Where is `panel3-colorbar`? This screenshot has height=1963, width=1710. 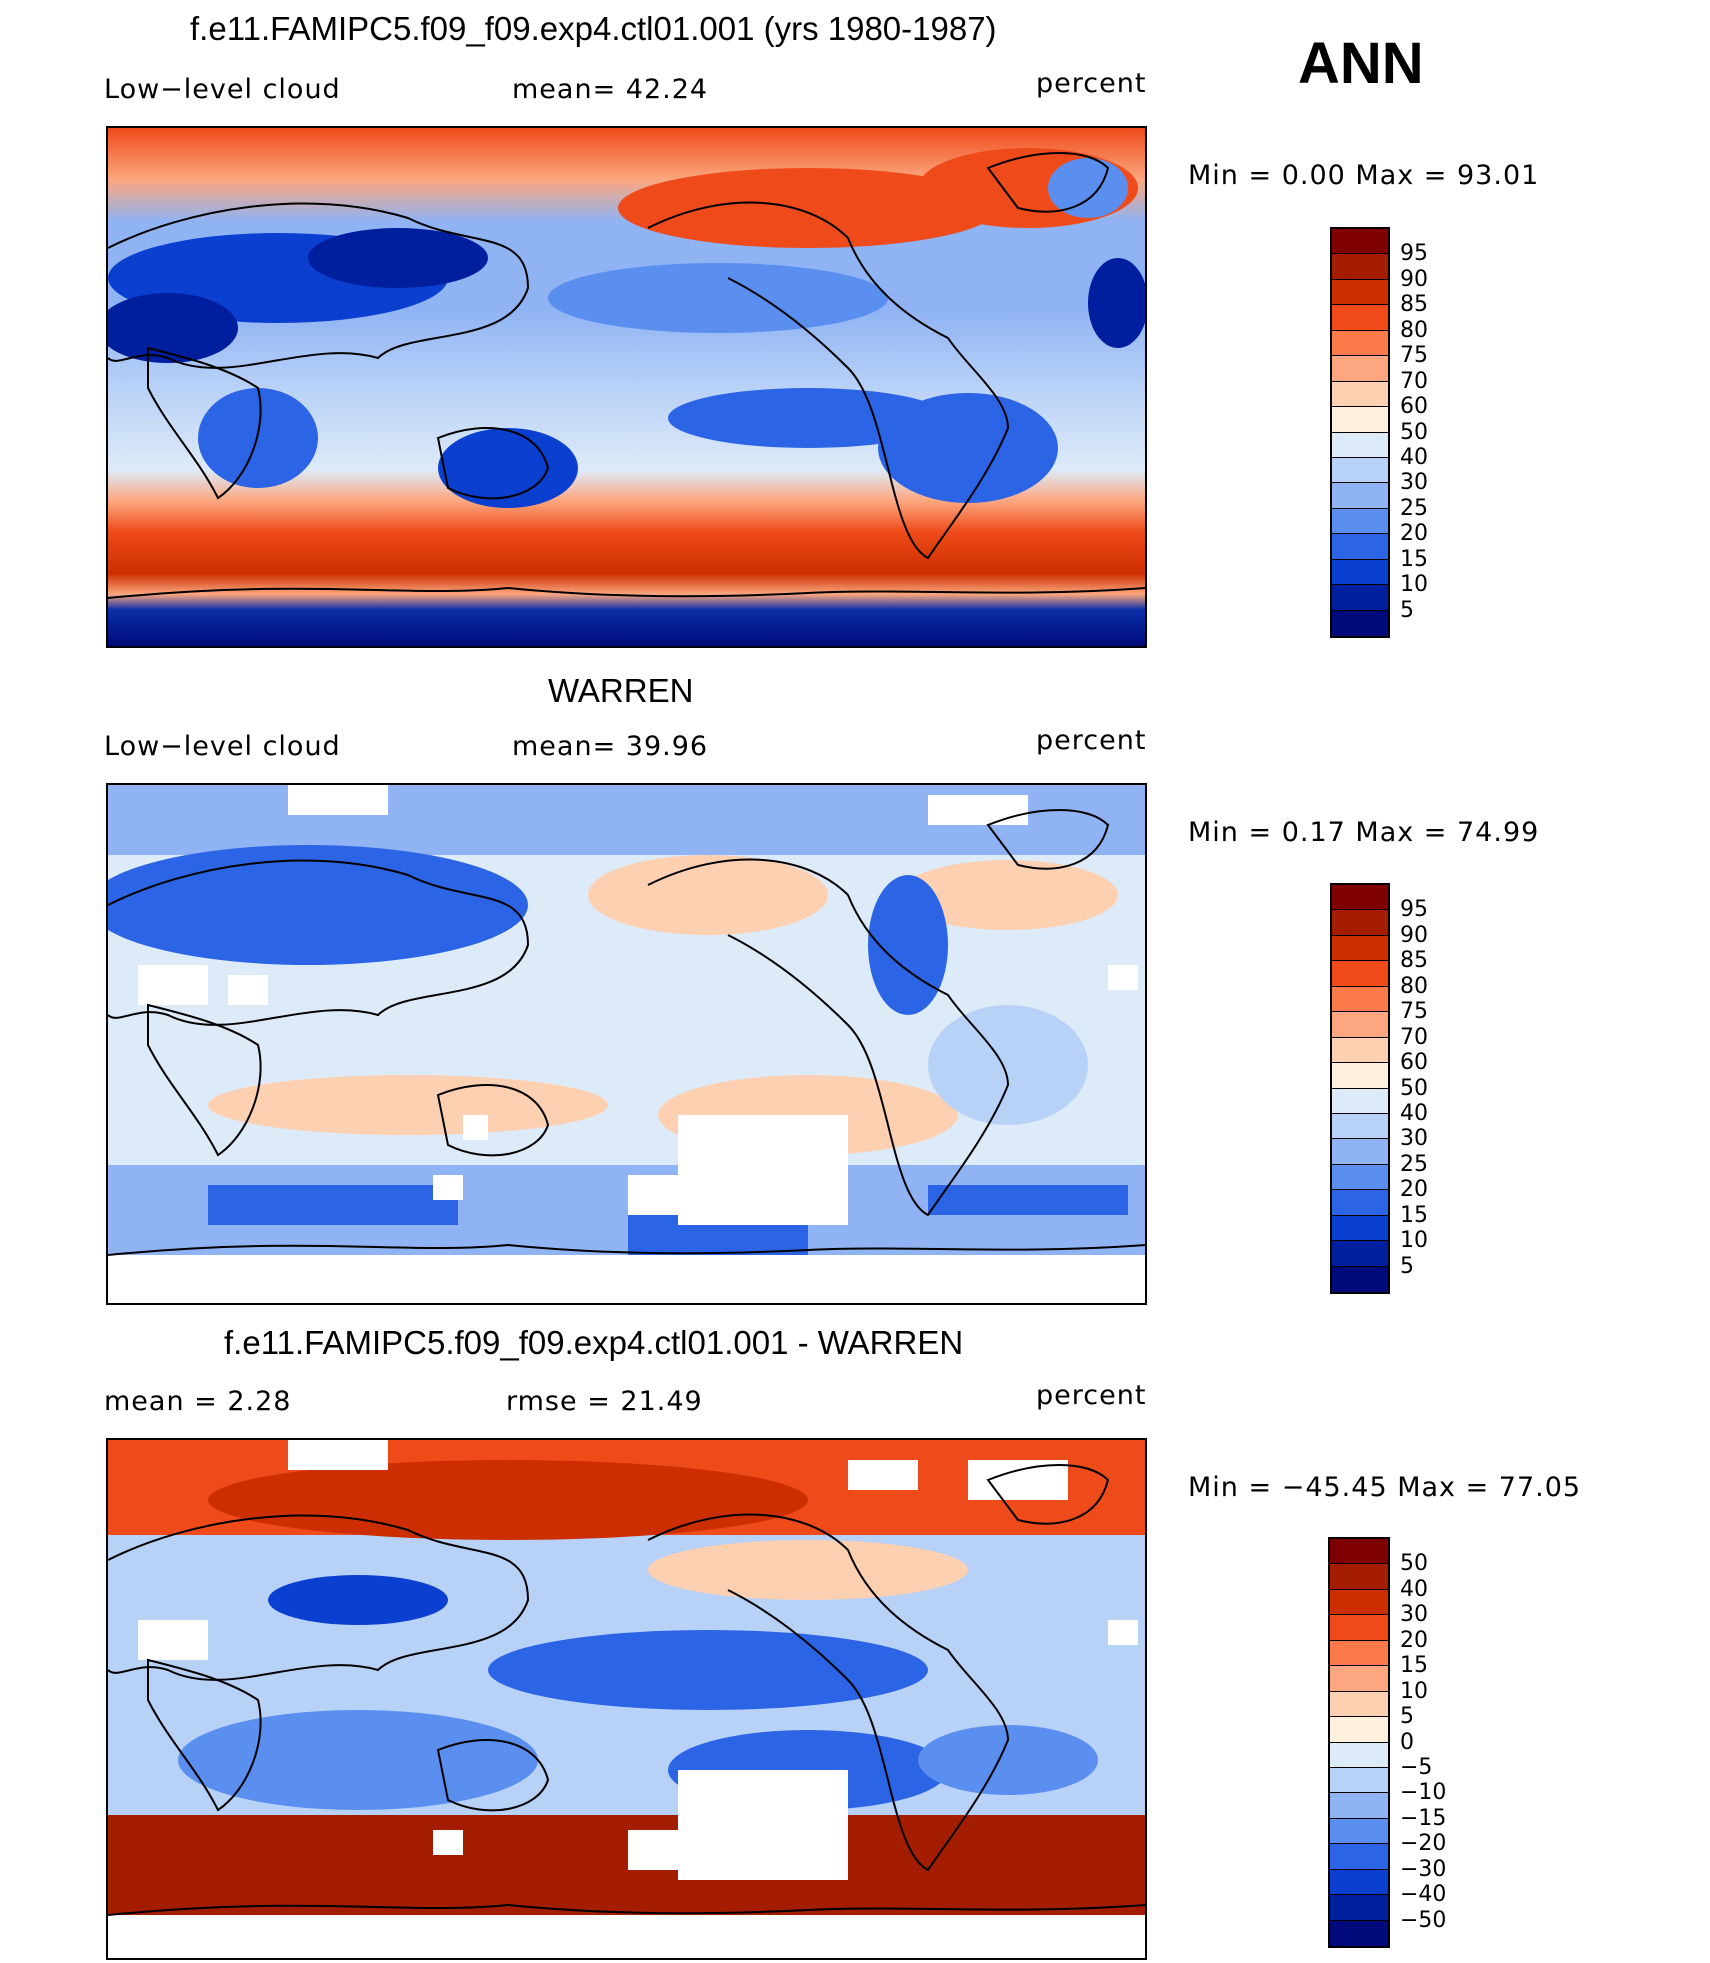 panel3-colorbar is located at coordinates (1359, 1742).